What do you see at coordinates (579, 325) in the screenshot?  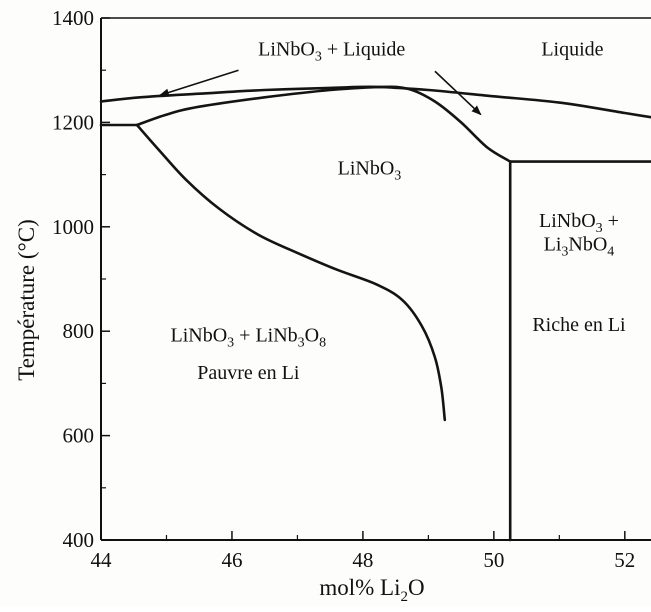 I see `region-label: Riche en Li` at bounding box center [579, 325].